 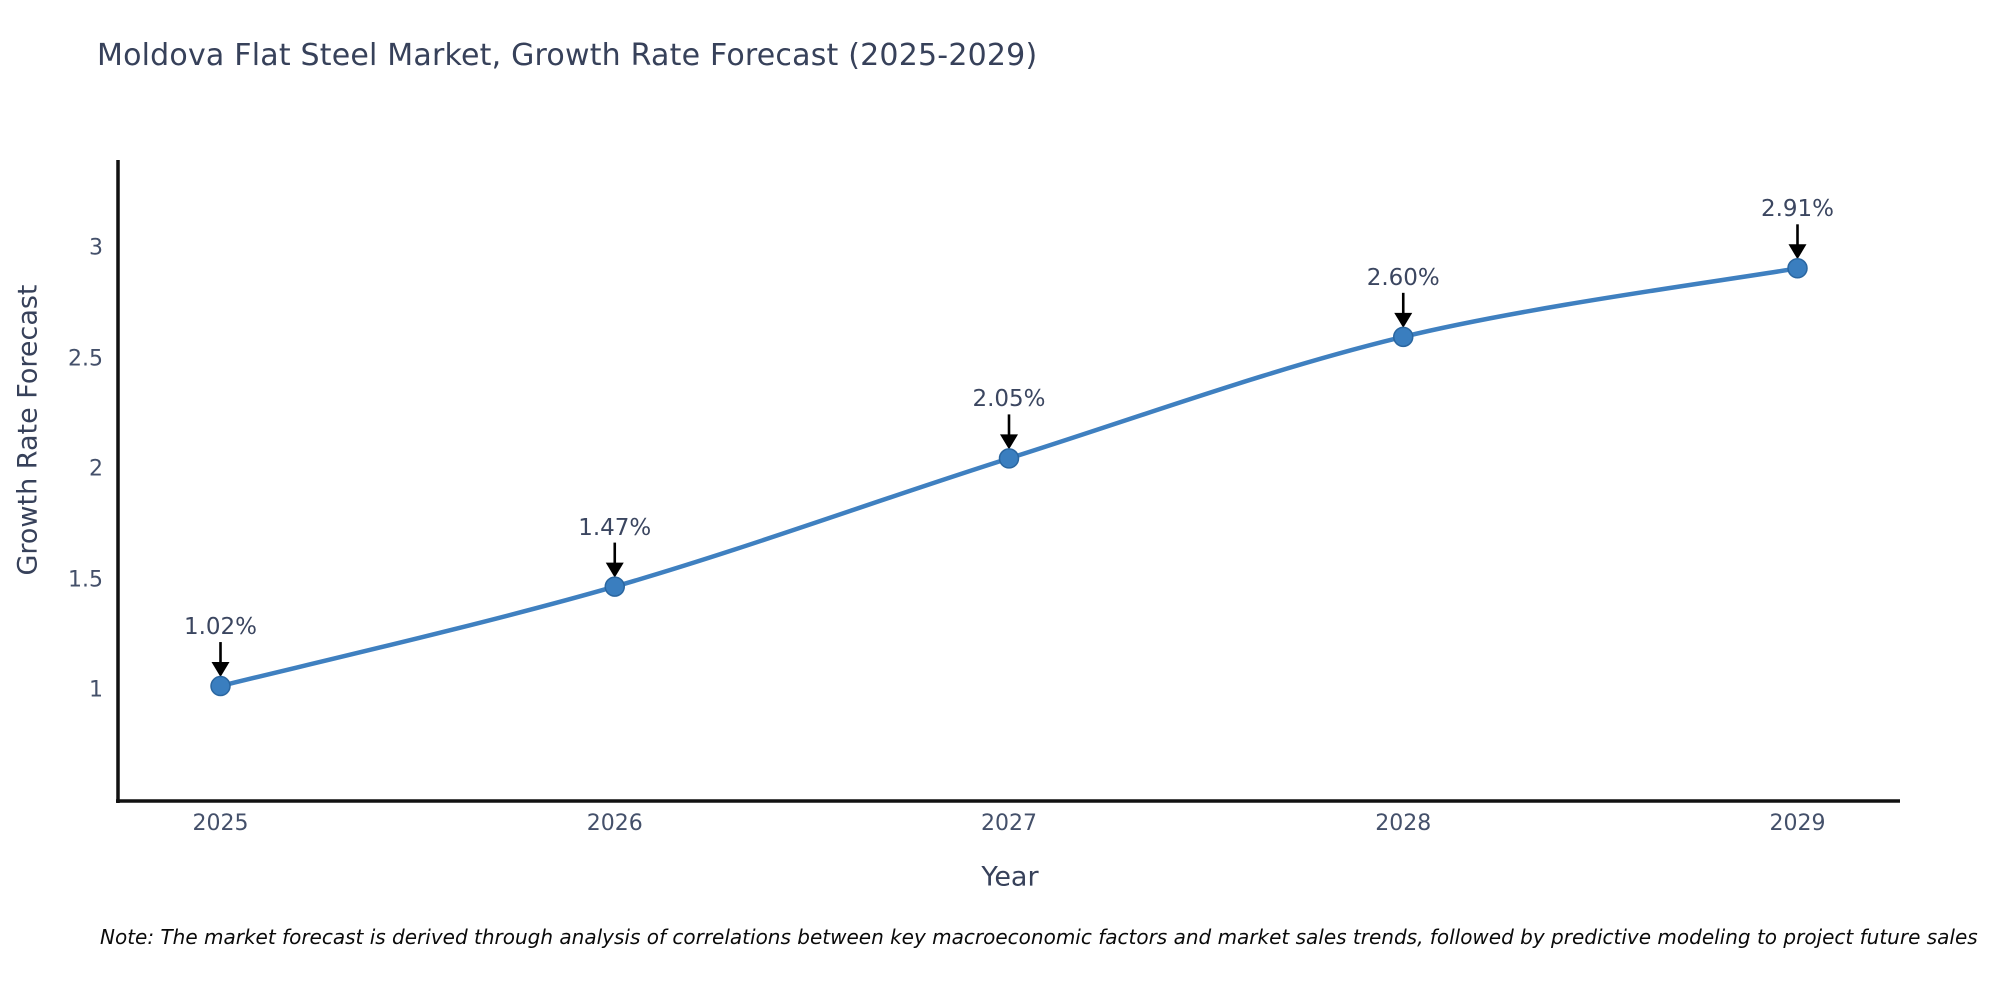 I want to click on data-point-label: 2.91%, so click(x=1797, y=209).